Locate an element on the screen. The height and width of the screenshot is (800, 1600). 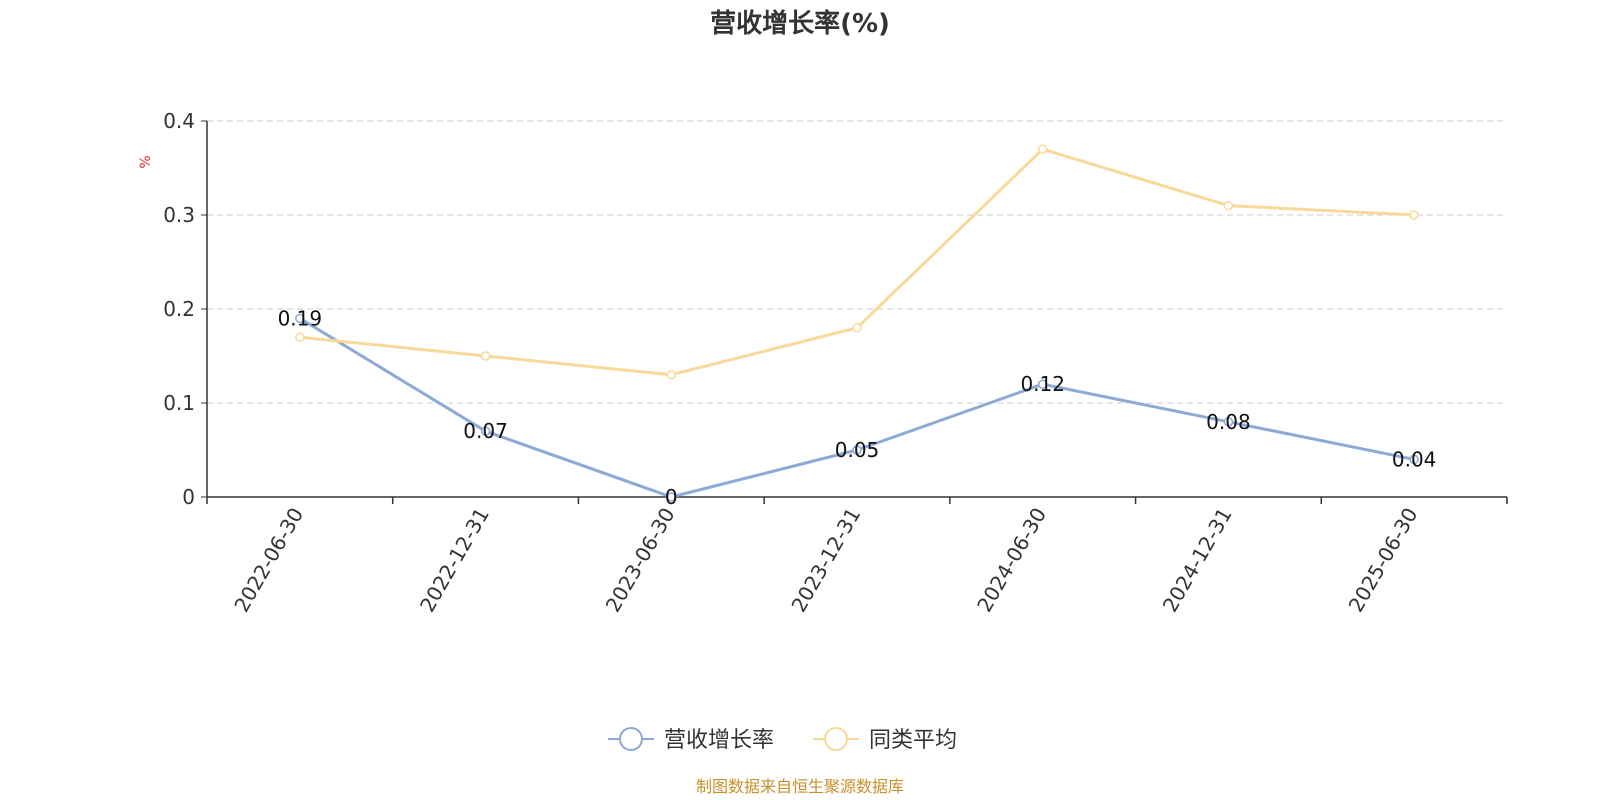
y-tick-label: 0.3 is located at coordinates (179, 215).